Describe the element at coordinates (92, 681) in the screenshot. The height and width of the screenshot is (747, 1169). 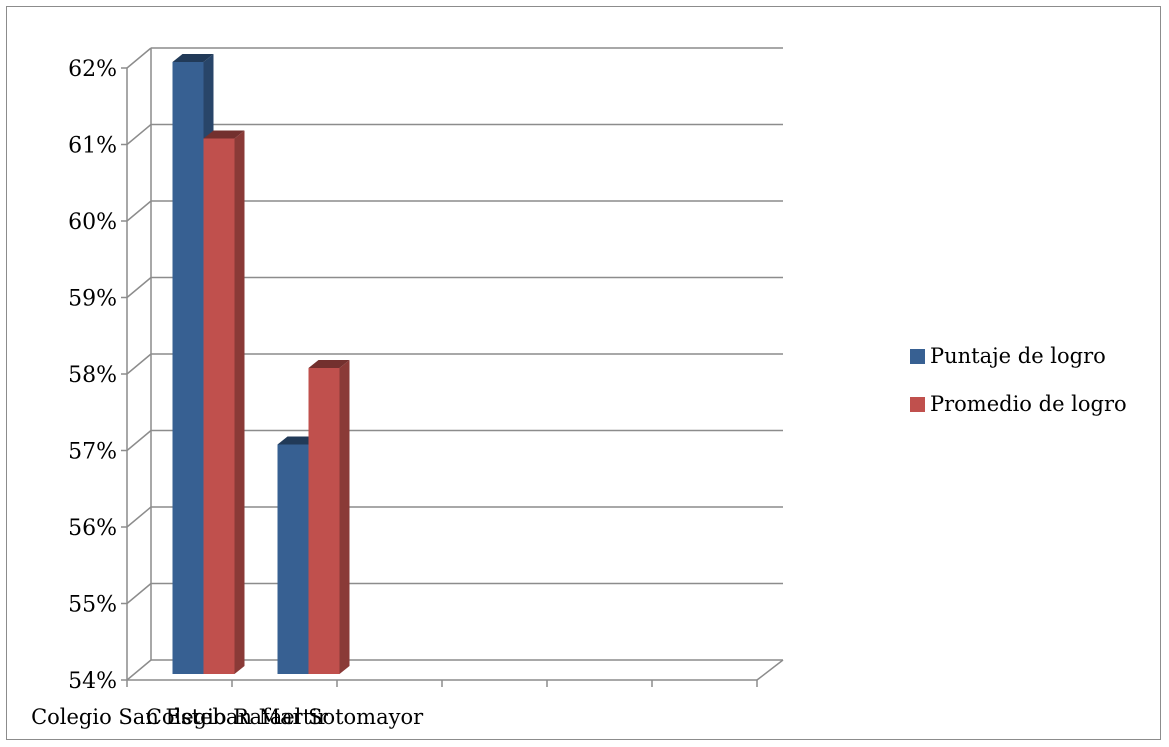
I see `y-tick-label: 54%` at that location.